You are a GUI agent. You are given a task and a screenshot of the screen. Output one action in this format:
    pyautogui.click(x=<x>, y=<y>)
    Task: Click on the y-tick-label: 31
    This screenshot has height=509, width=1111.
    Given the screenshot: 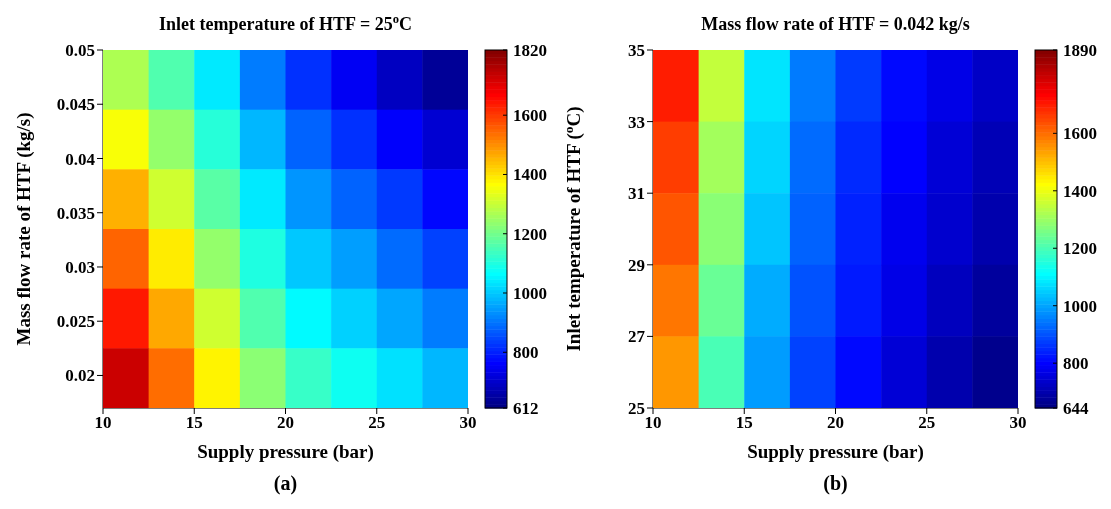 What is the action you would take?
    pyautogui.click(x=636, y=194)
    